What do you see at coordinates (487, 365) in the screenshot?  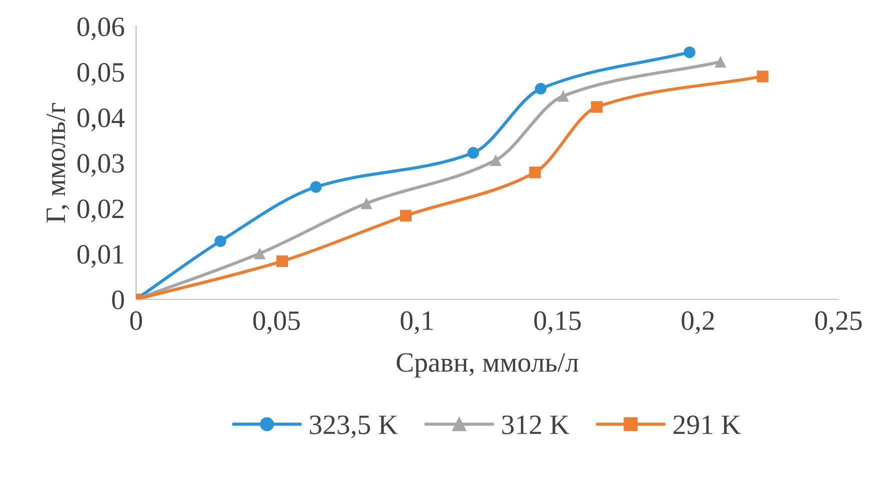 I see `x-axis-title: Сравн, ммоль/л` at bounding box center [487, 365].